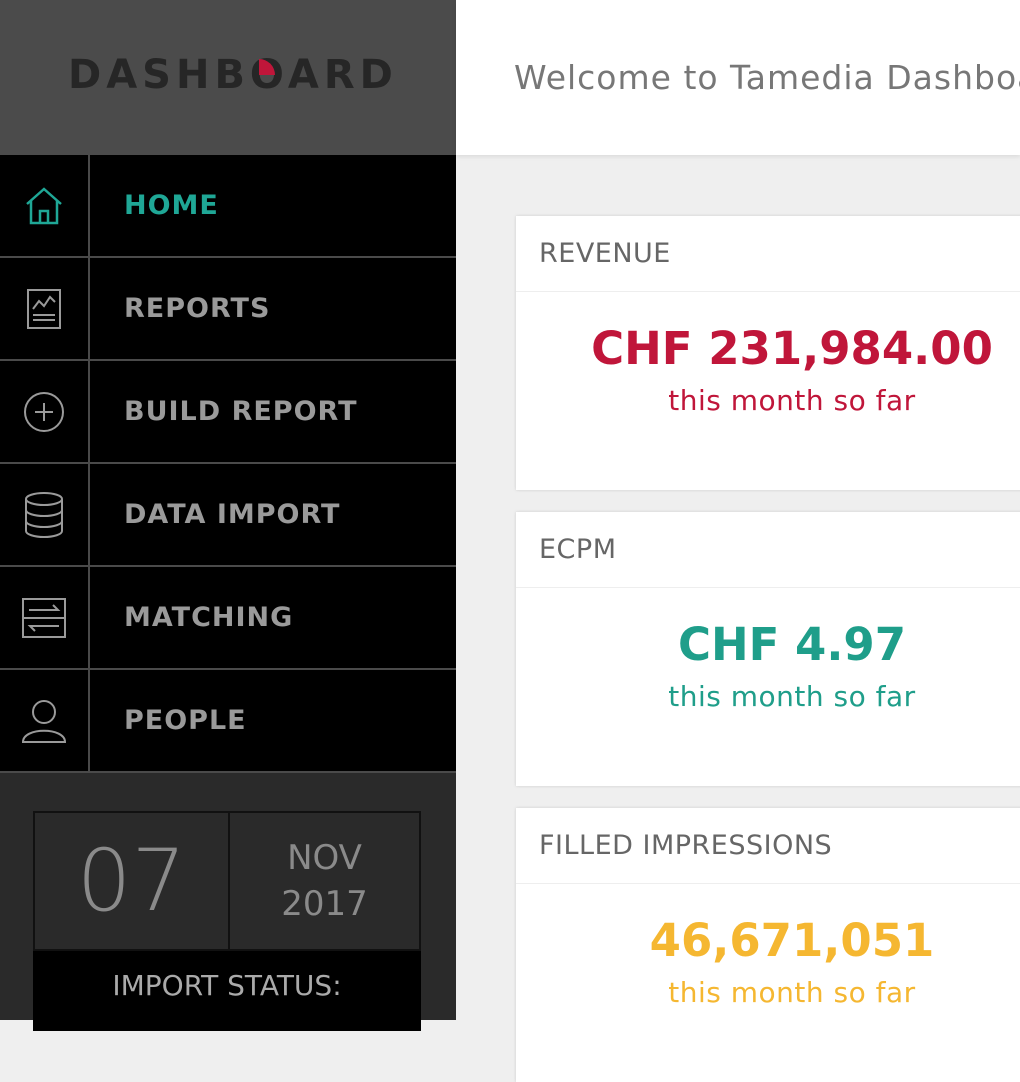 The image size is (1020, 1082). Describe the element at coordinates (792, 348) in the screenshot. I see `card-value: CHF 231,984.00` at that location.